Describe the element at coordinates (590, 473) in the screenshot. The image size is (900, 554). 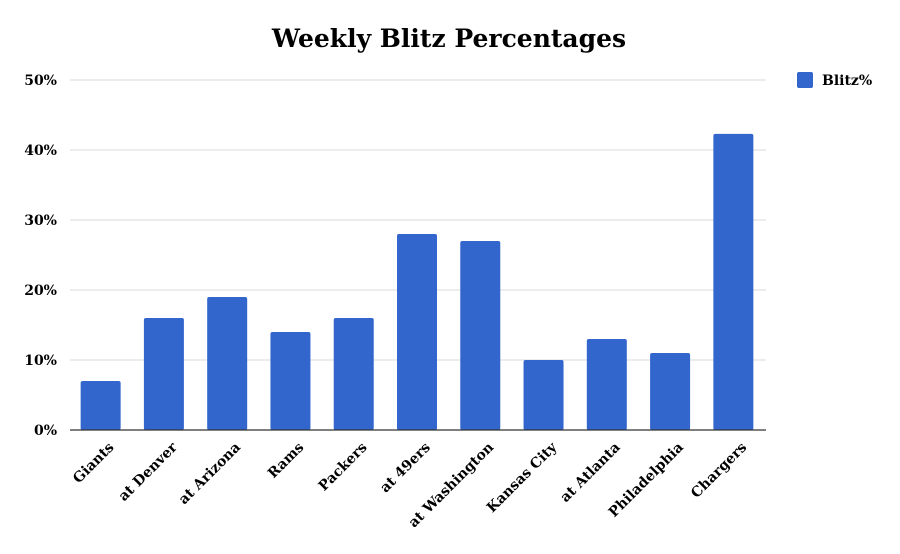
I see `x-tick-label: at Atlanta` at that location.